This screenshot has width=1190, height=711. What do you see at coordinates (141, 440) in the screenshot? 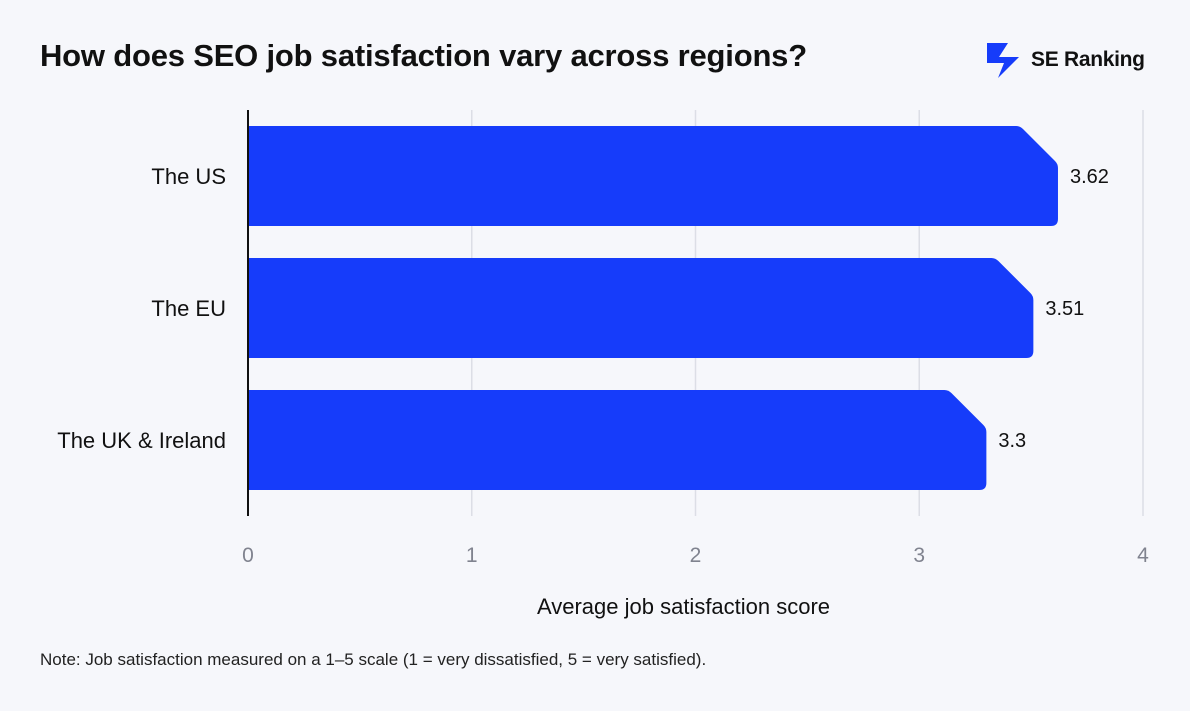
I see `category-label: The UK & Ireland` at bounding box center [141, 440].